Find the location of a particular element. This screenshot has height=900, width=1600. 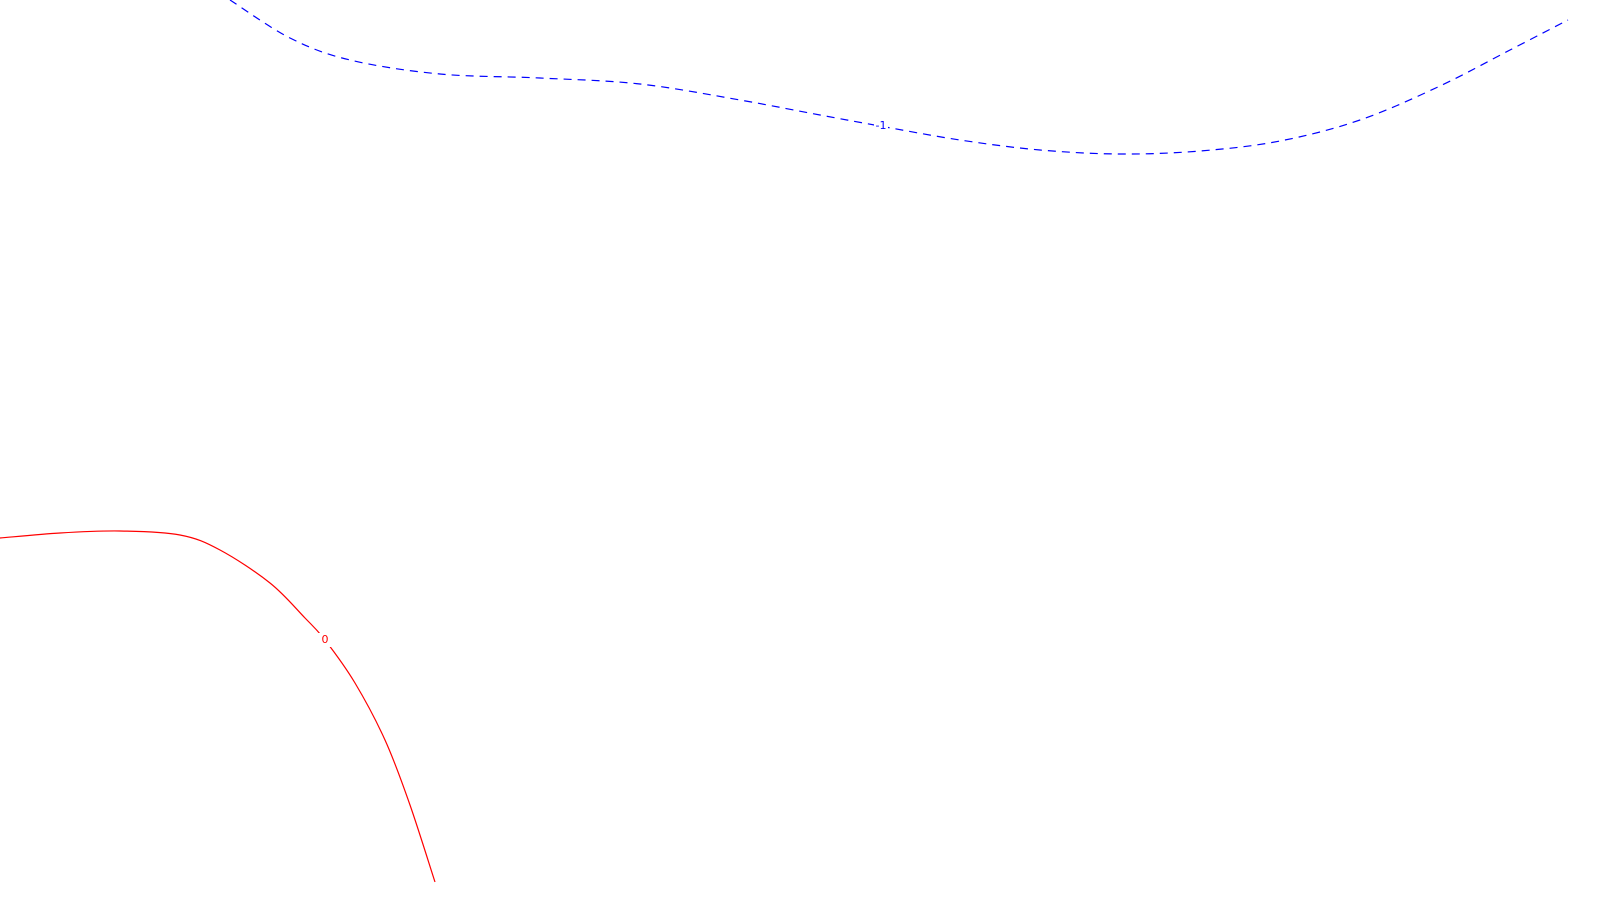

contour-line-level--1 is located at coordinates (899, 77).